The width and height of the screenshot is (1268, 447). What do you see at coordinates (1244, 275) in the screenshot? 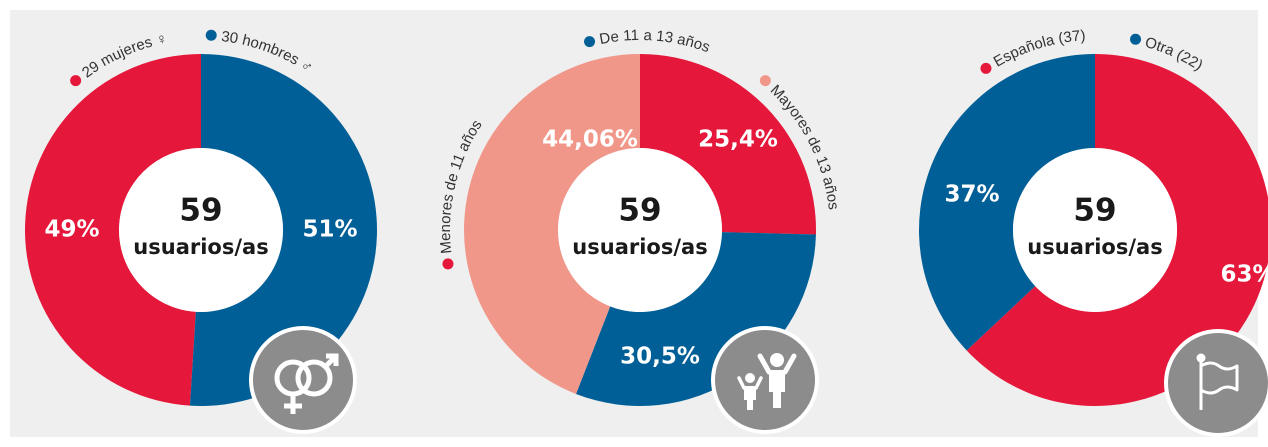
I see `value-label: 63%` at bounding box center [1244, 275].